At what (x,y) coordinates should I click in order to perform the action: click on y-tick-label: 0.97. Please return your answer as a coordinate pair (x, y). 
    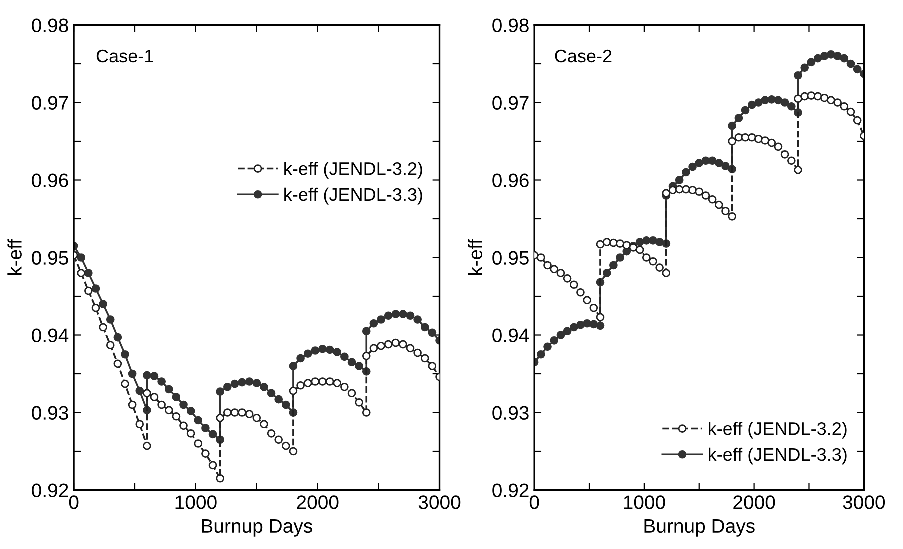
    Looking at the image, I should click on (510, 103).